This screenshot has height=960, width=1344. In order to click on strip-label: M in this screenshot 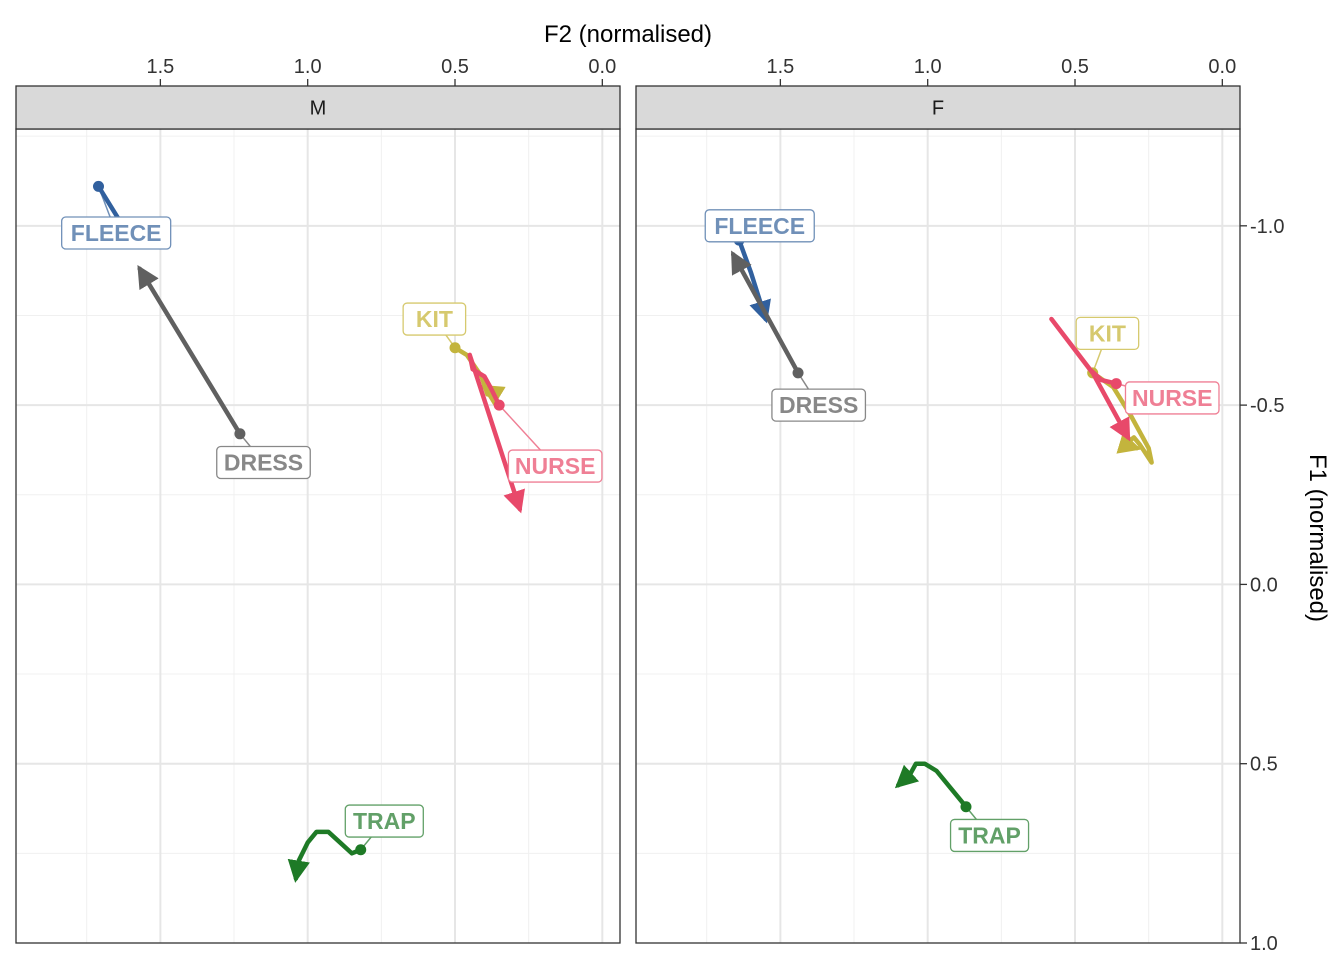, I will do `click(318, 109)`.